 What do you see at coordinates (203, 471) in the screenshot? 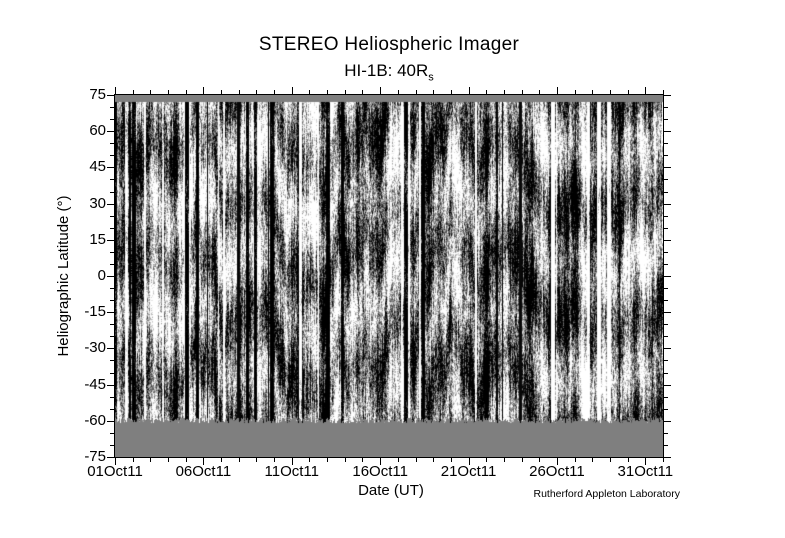
I see `x-tick-label: 06Oct11` at bounding box center [203, 471].